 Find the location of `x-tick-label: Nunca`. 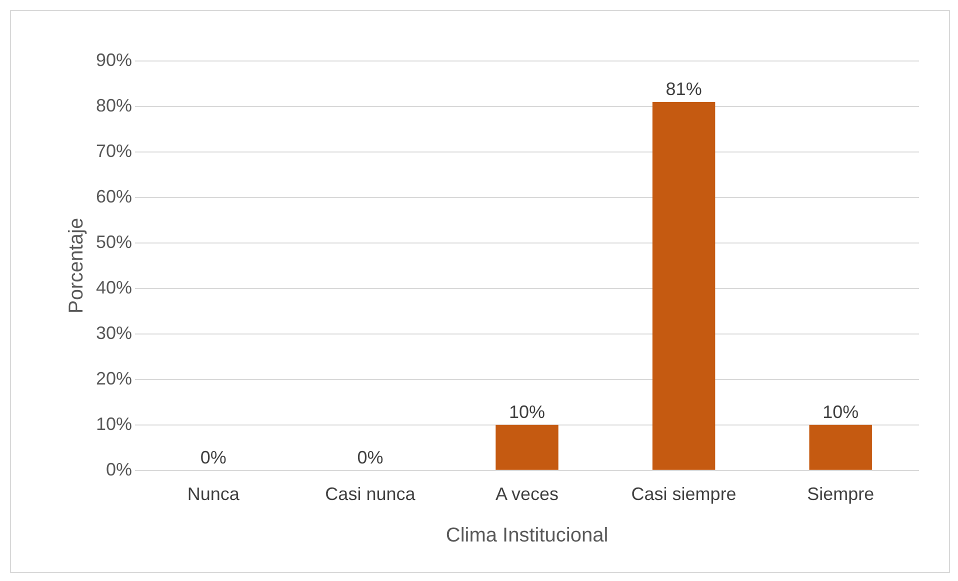

x-tick-label: Nunca is located at coordinates (213, 494).